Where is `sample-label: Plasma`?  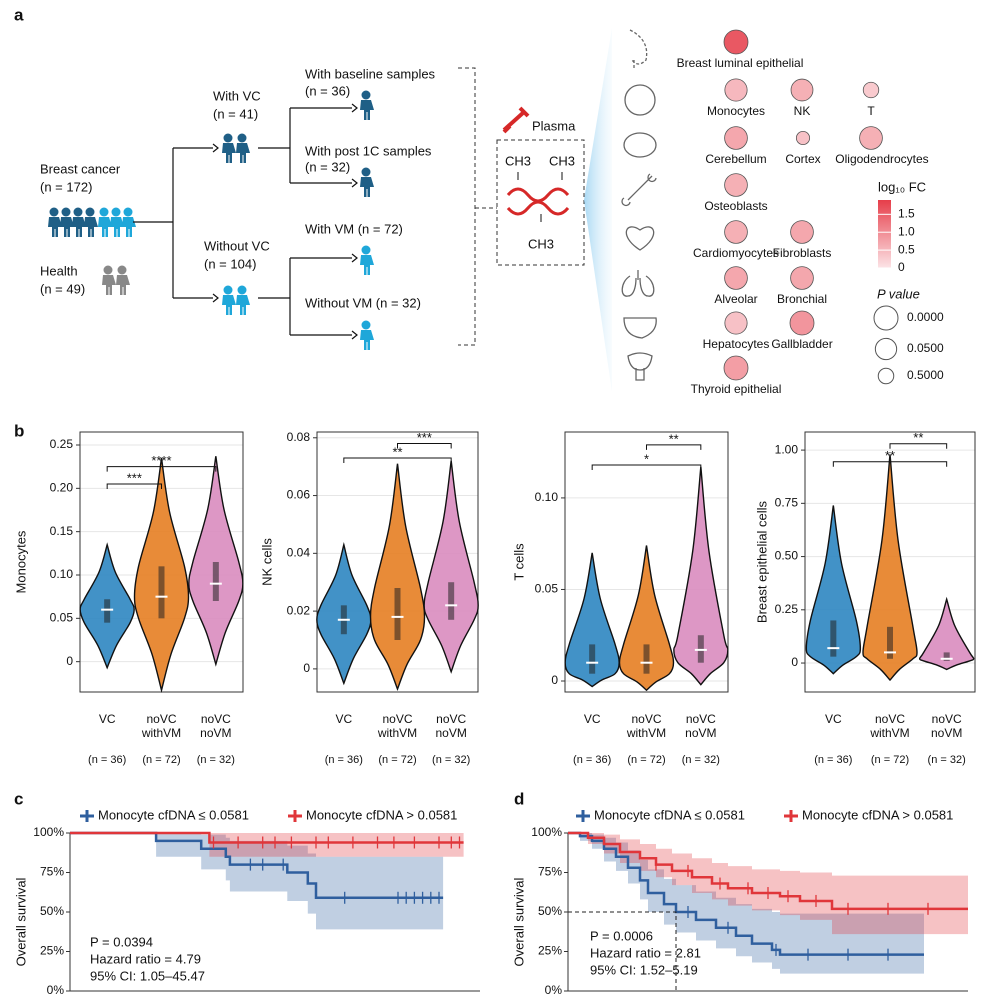
sample-label: Plasma is located at coordinates (554, 125).